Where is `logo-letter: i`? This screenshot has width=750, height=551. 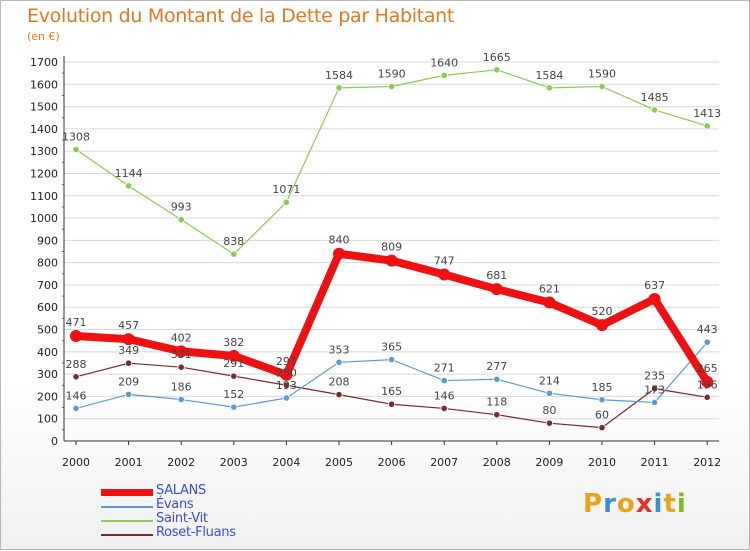
logo-letter: i is located at coordinates (681, 504).